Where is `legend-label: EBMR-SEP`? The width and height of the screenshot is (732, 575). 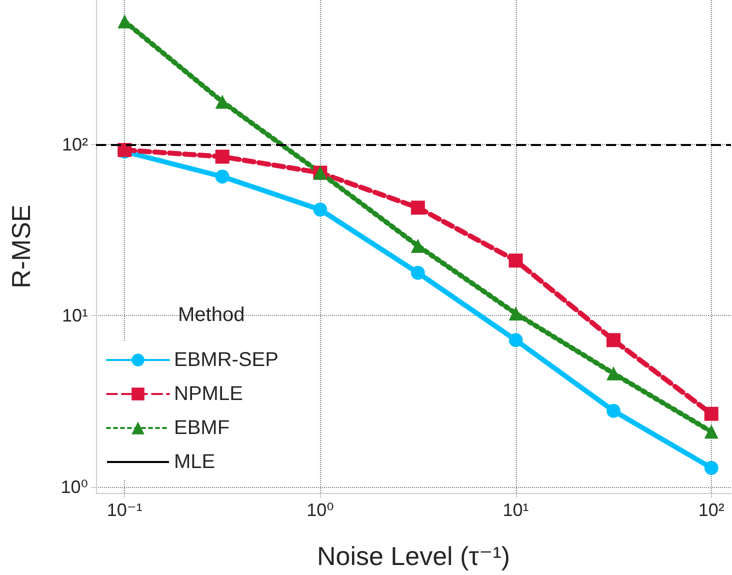
legend-label: EBMR-SEP is located at coordinates (226, 360).